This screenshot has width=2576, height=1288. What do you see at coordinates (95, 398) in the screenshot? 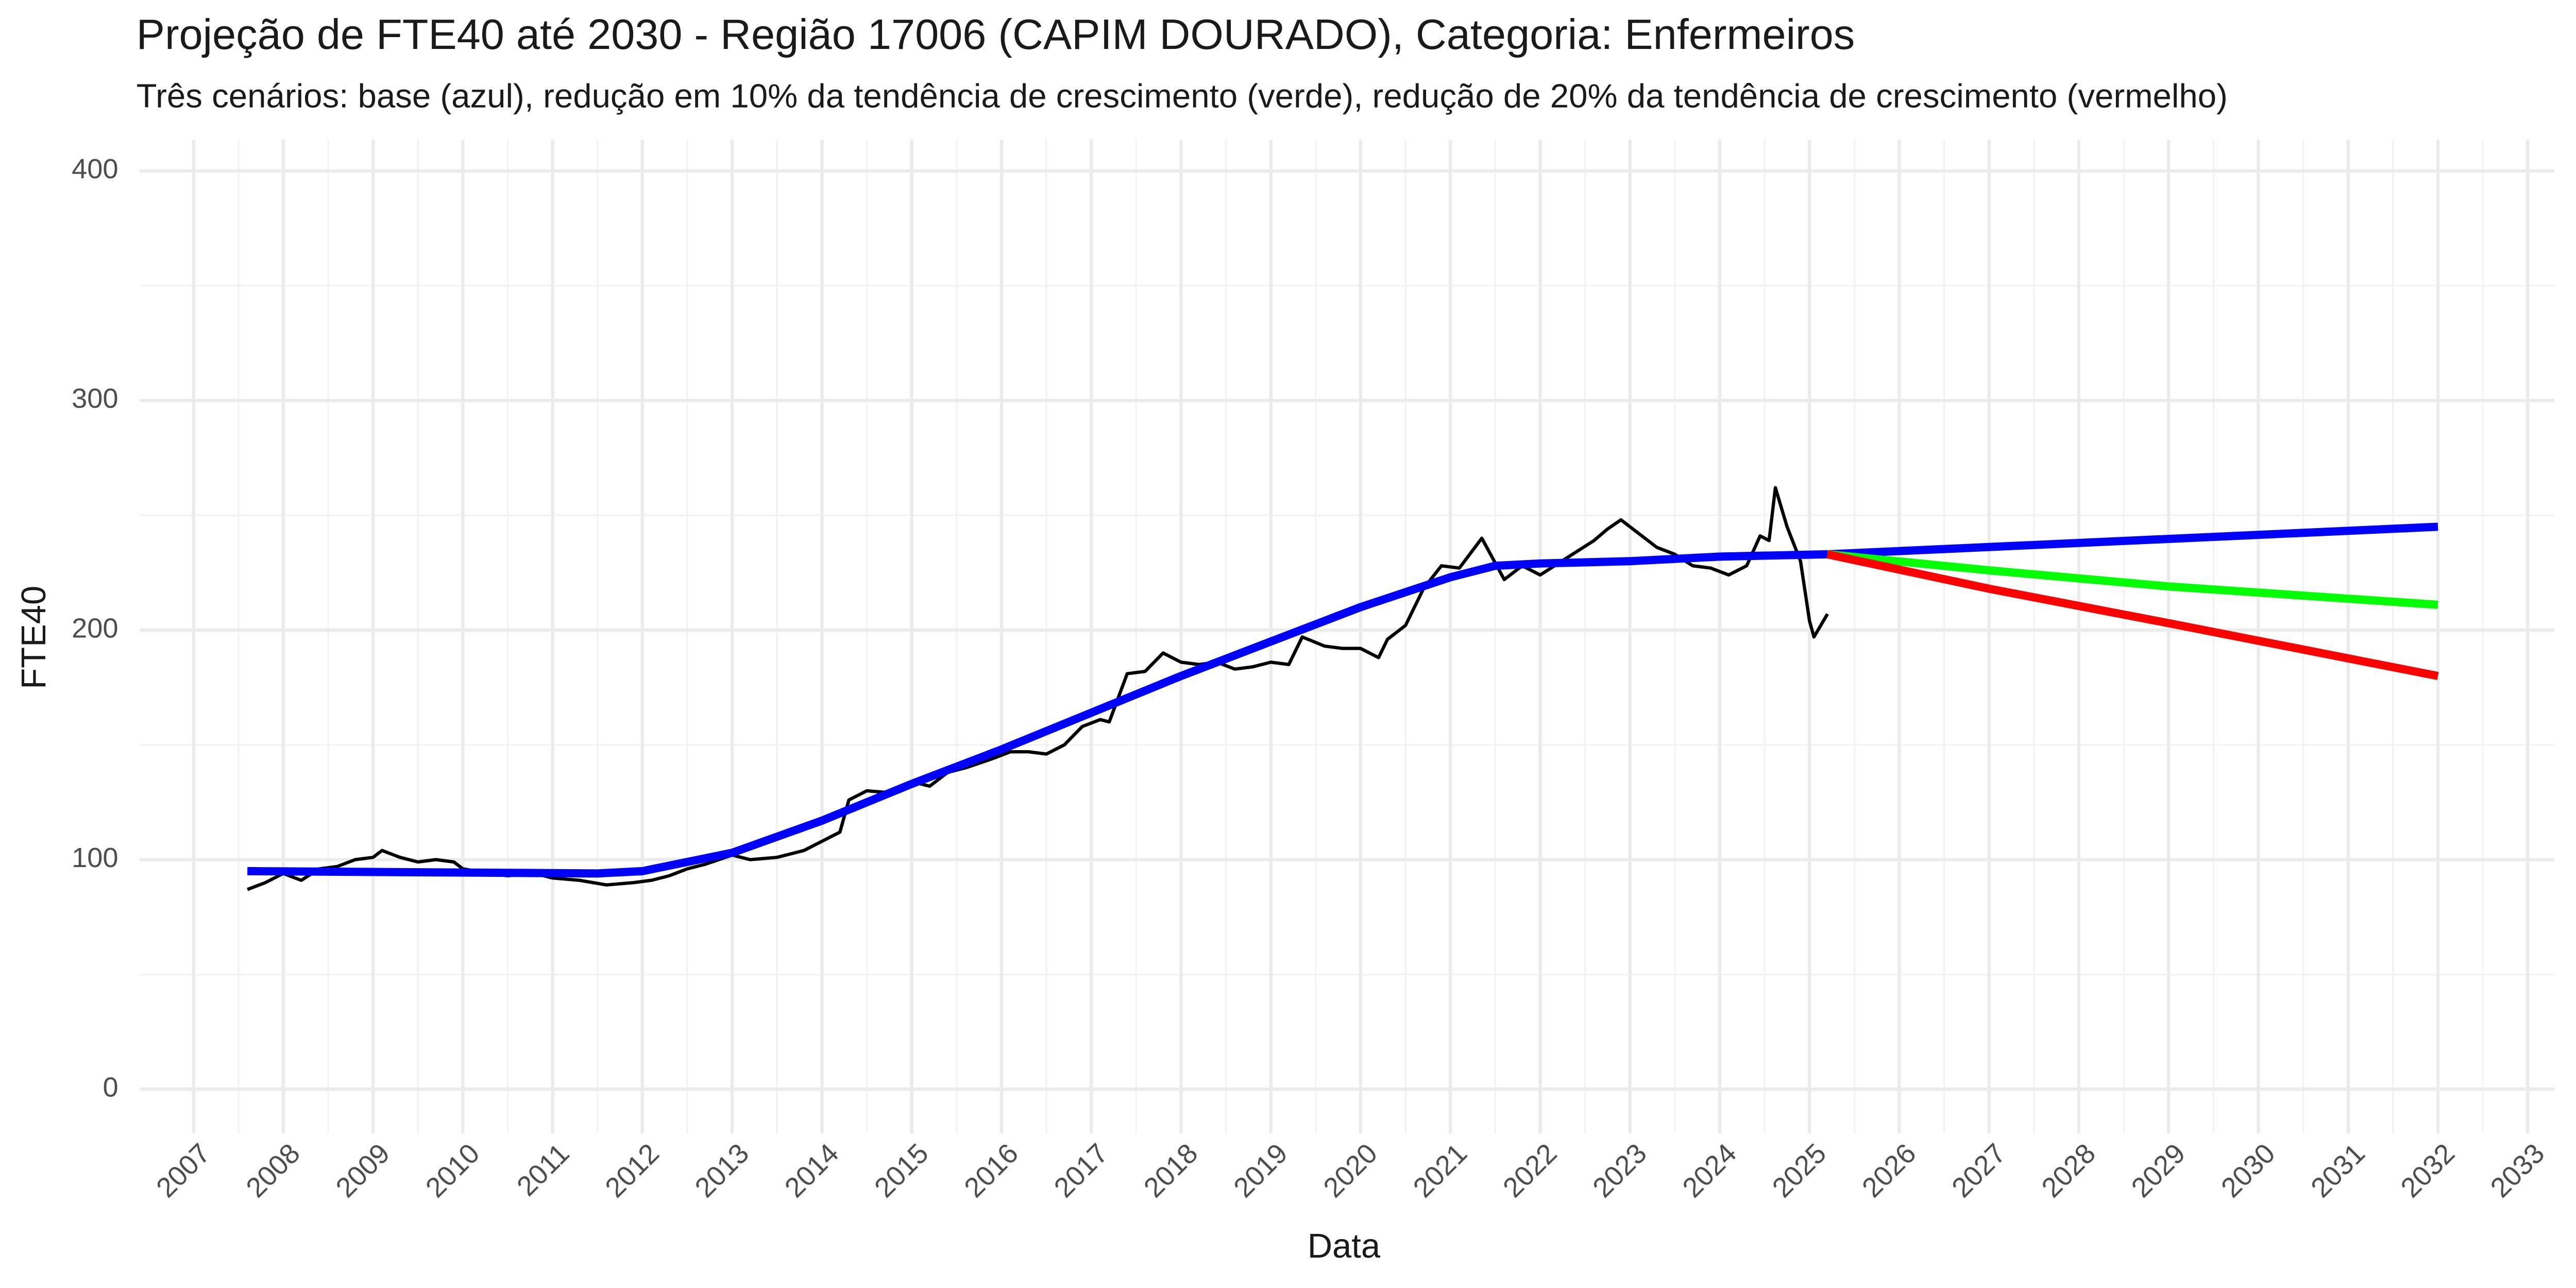
I see `y-tick-label: 300` at bounding box center [95, 398].